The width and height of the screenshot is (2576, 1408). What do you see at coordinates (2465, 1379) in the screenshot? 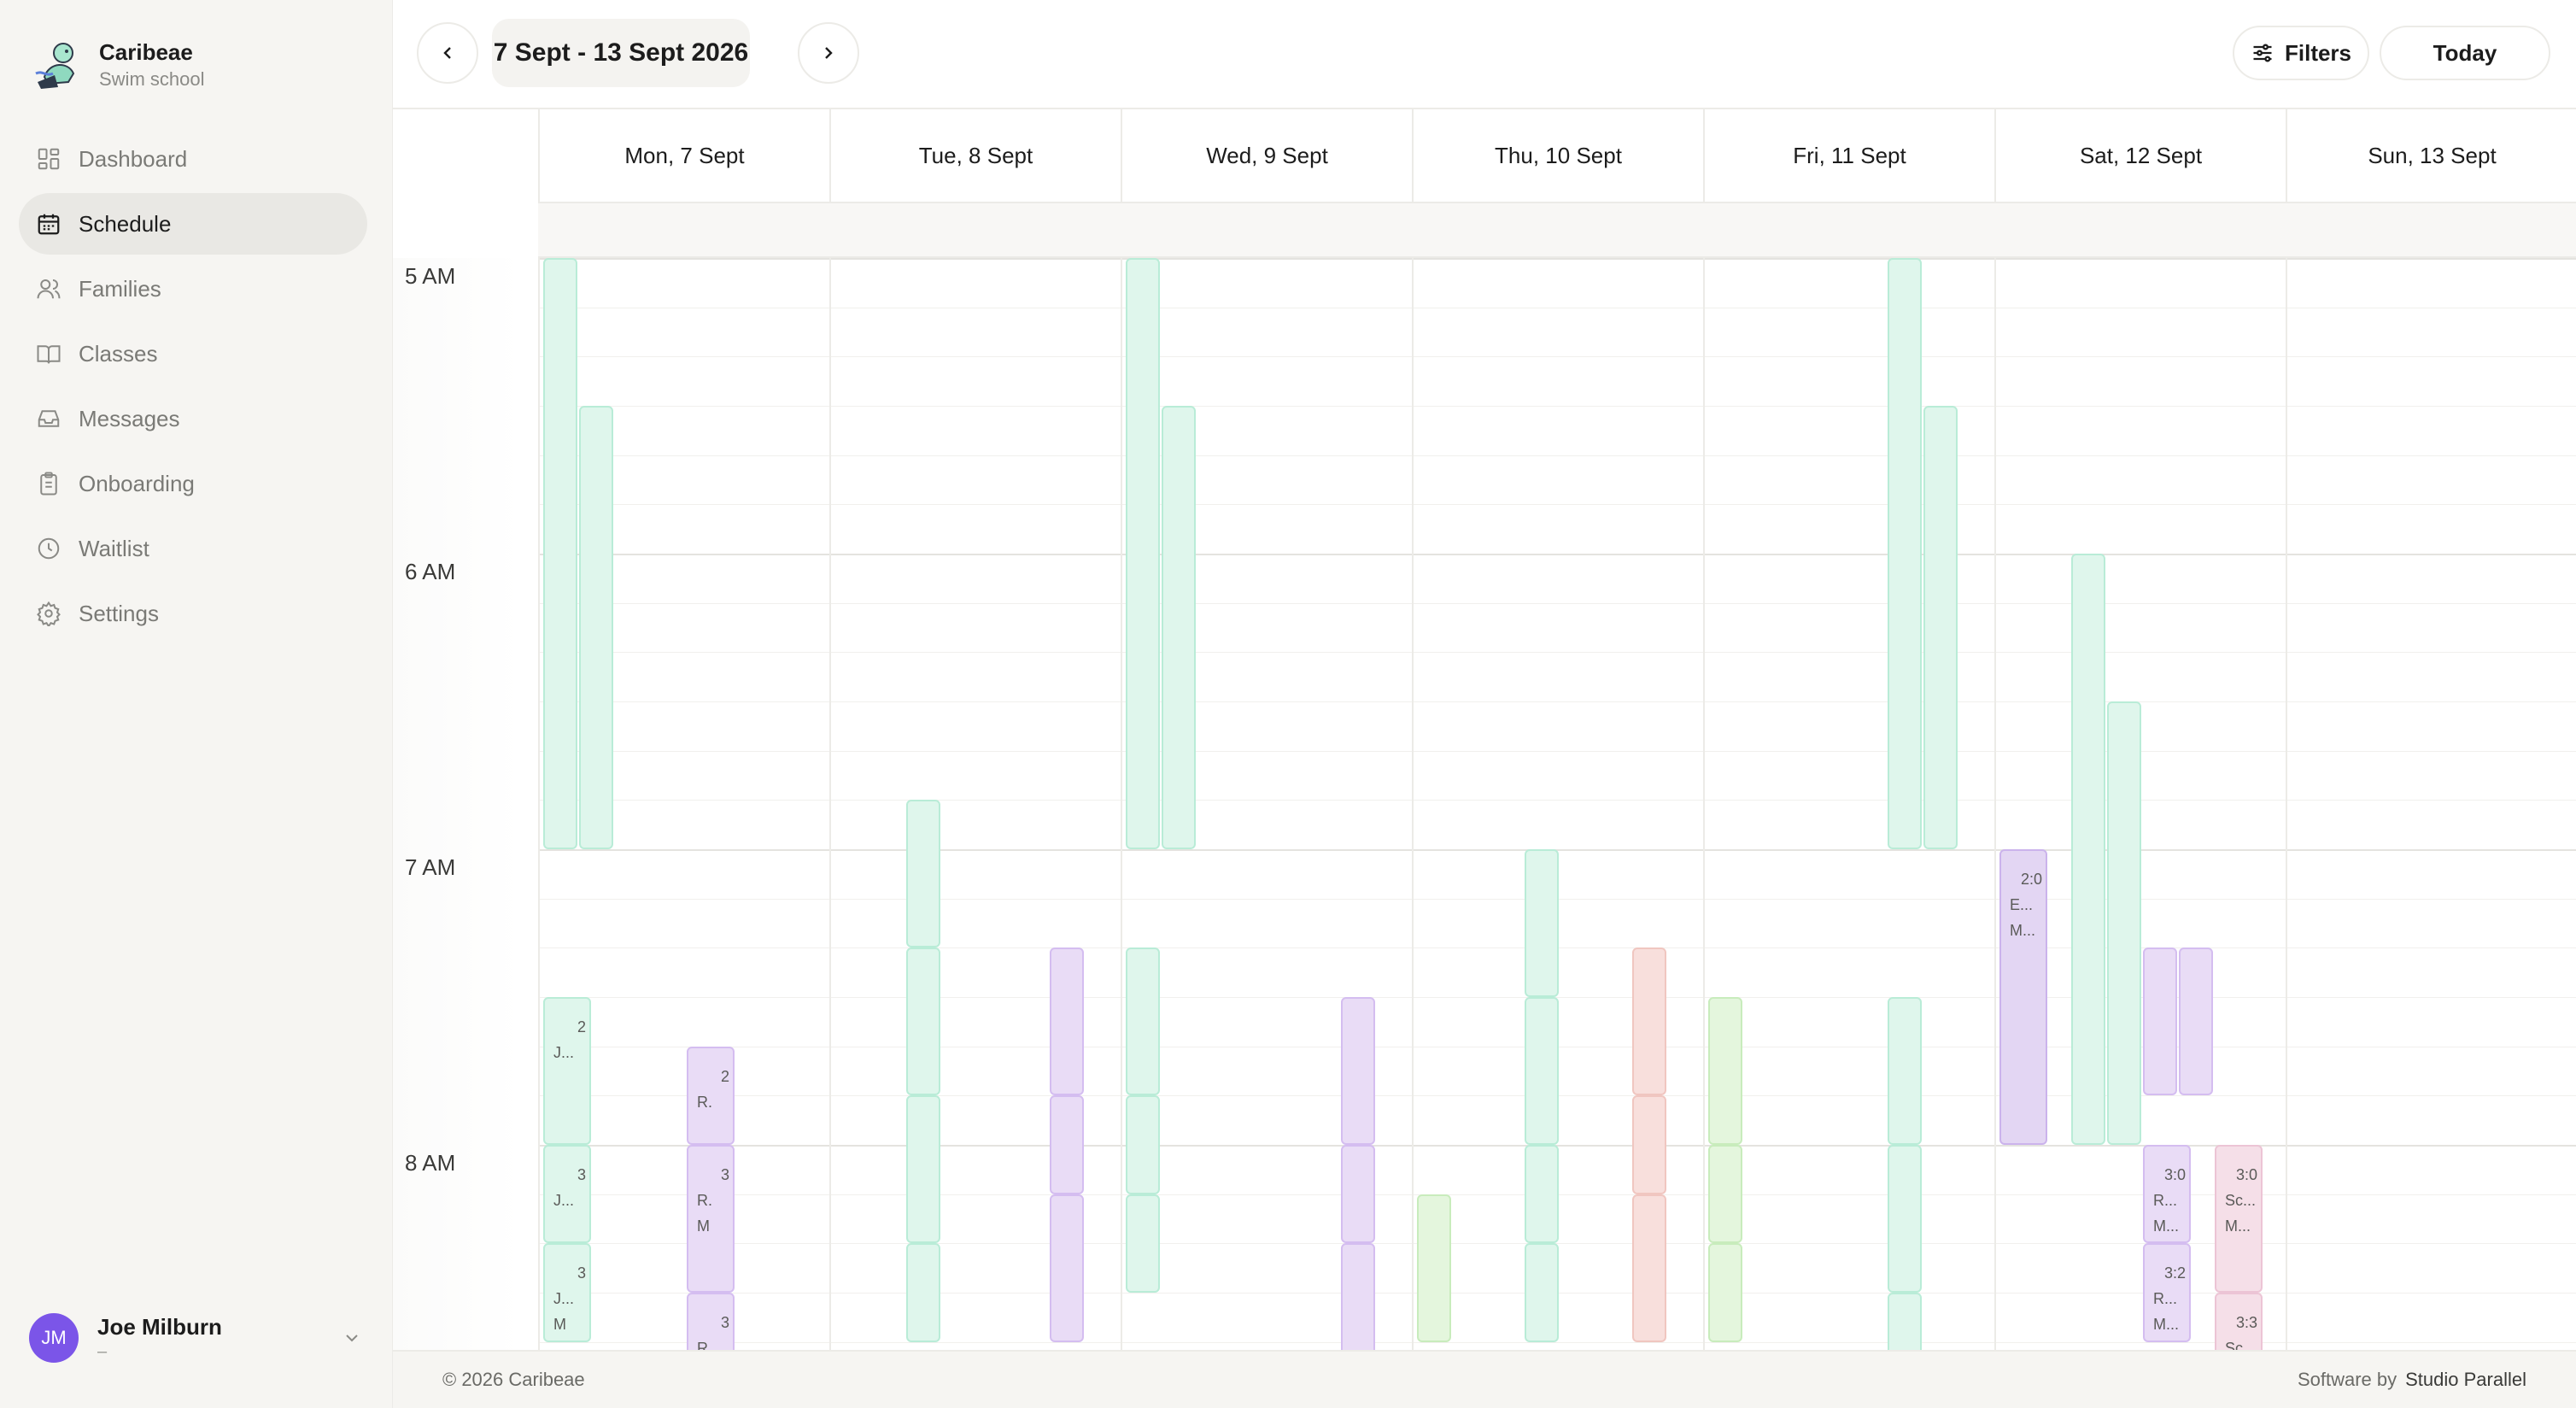
I see `credit-link: Studio Parallel` at bounding box center [2465, 1379].